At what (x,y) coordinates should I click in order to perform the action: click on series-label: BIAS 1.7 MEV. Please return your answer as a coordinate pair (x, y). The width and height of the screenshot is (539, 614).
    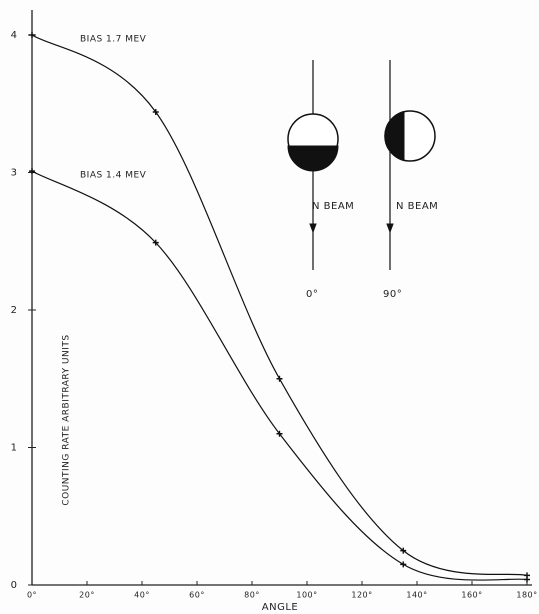
    Looking at the image, I should click on (113, 40).